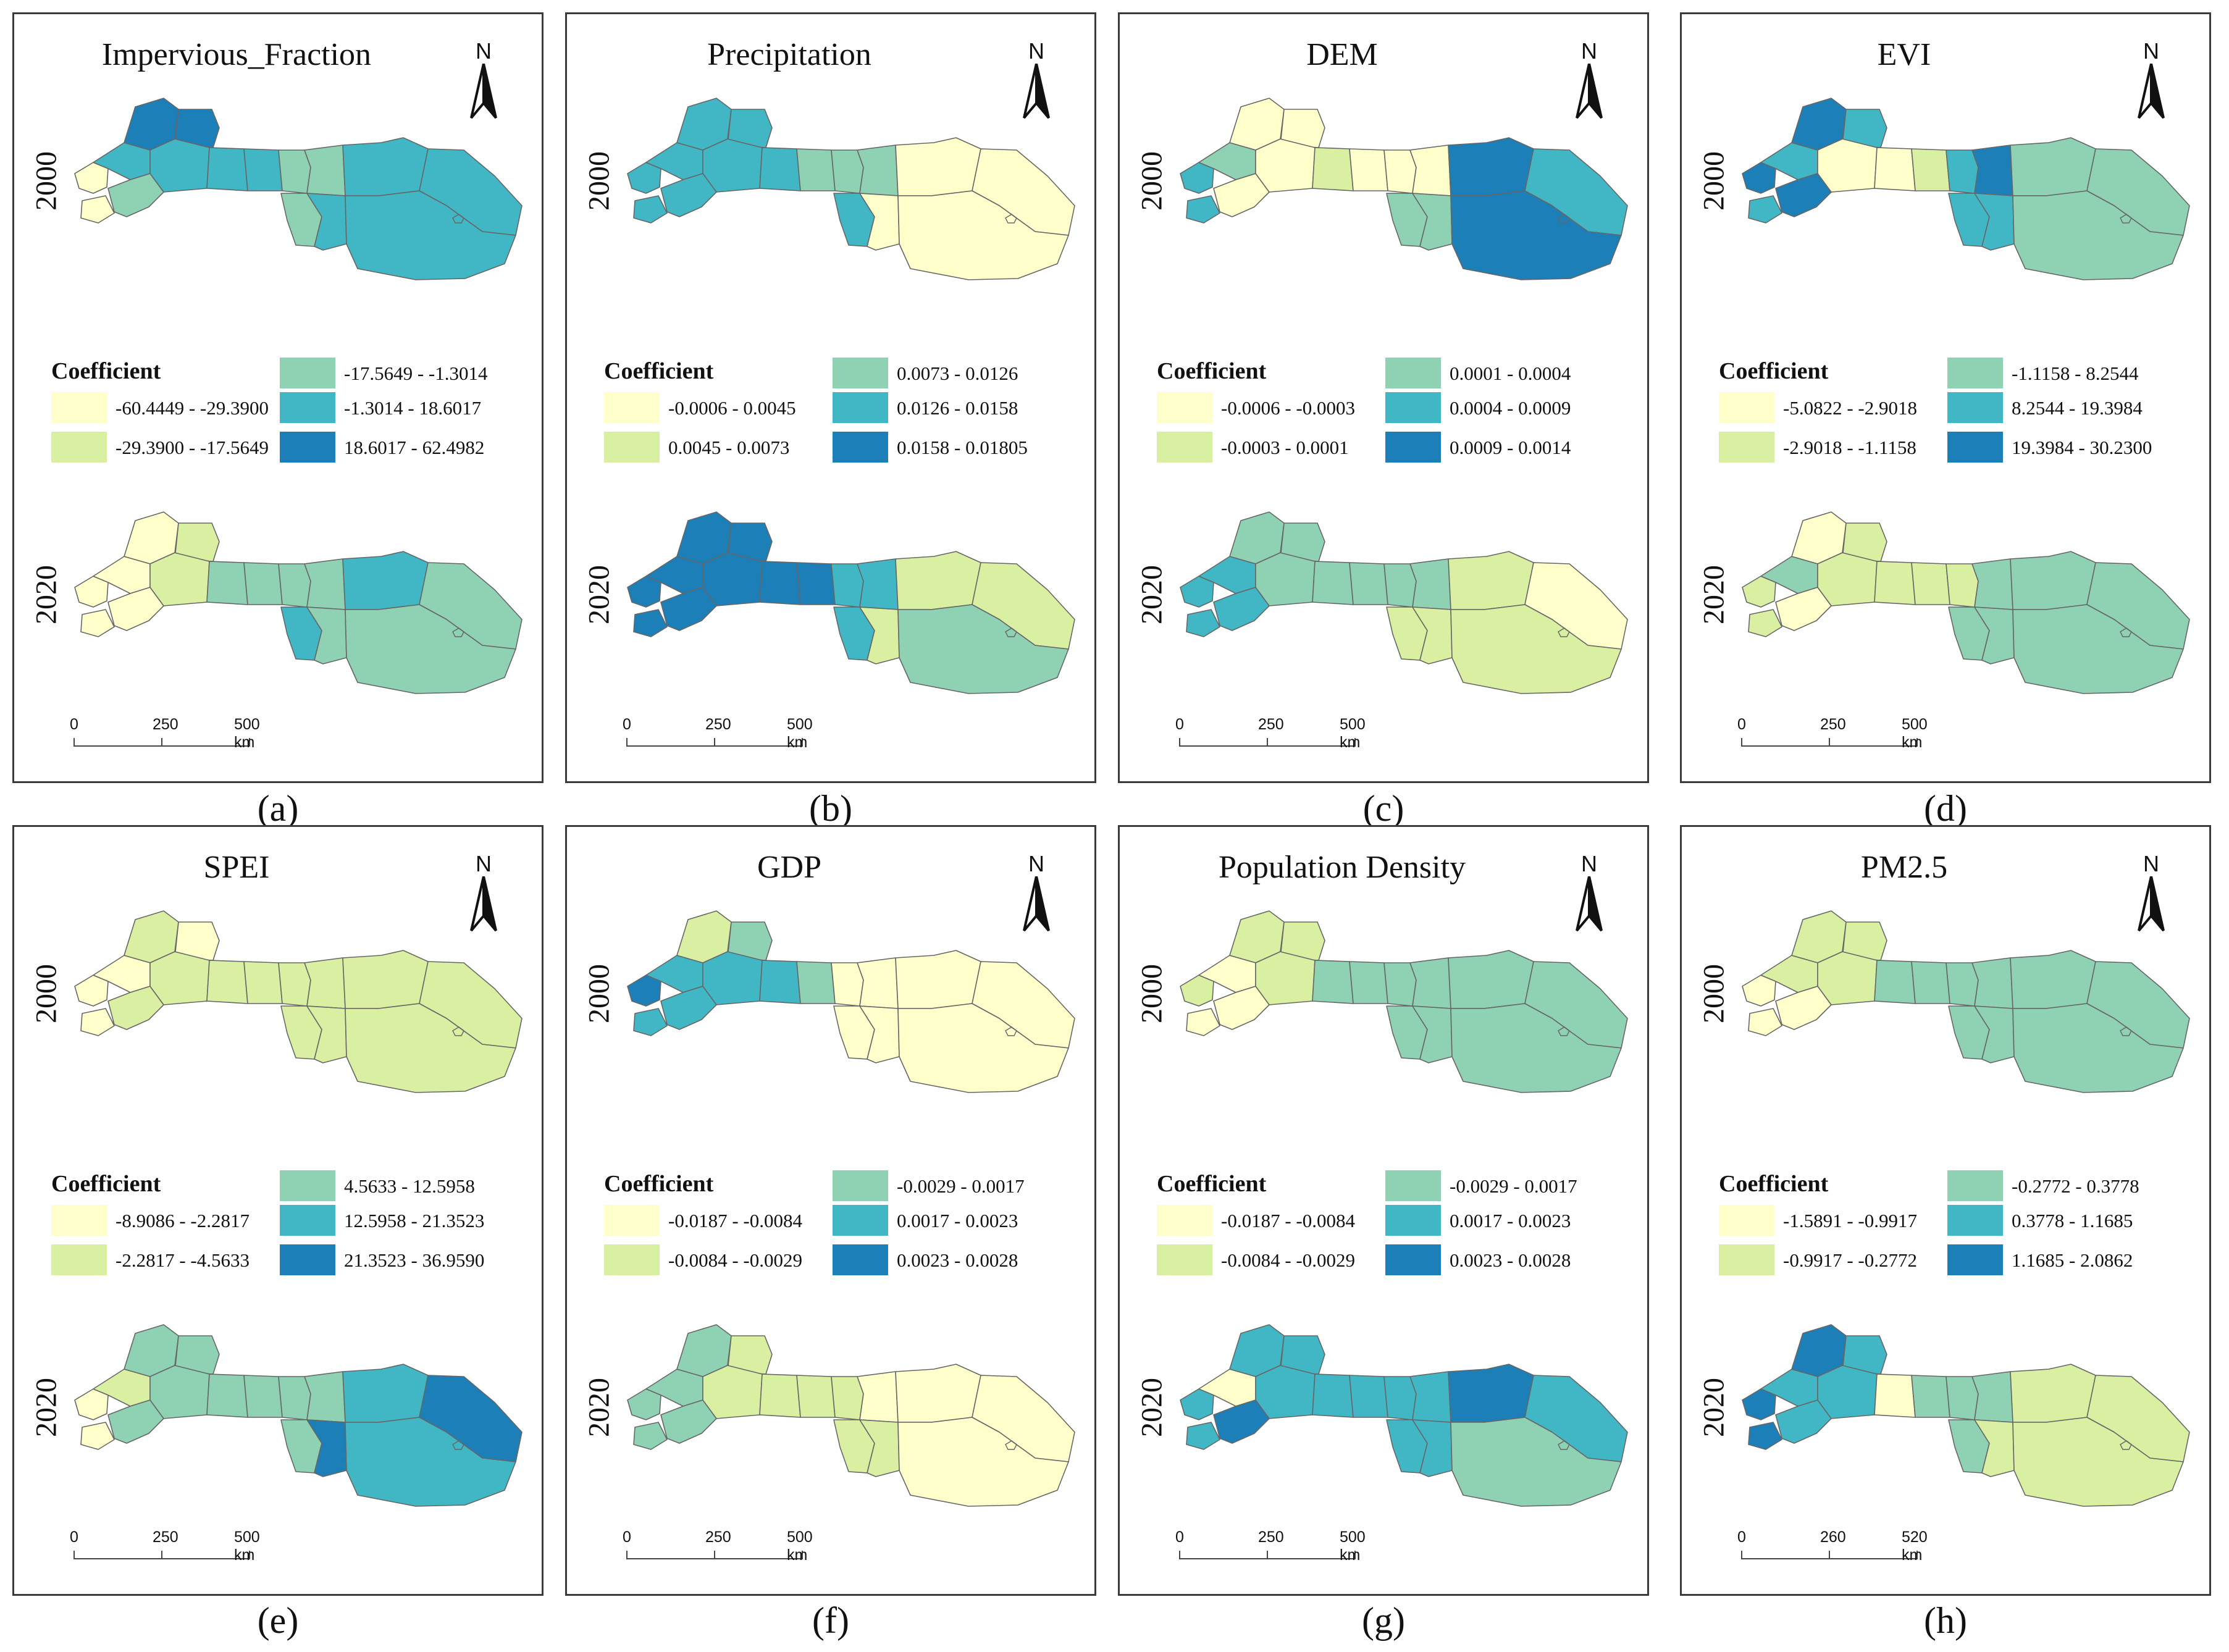 Image resolution: width=2229 pixels, height=1652 pixels. What do you see at coordinates (1832, 1551) in the screenshot?
I see `scale-bar: 0 260 520 km` at bounding box center [1832, 1551].